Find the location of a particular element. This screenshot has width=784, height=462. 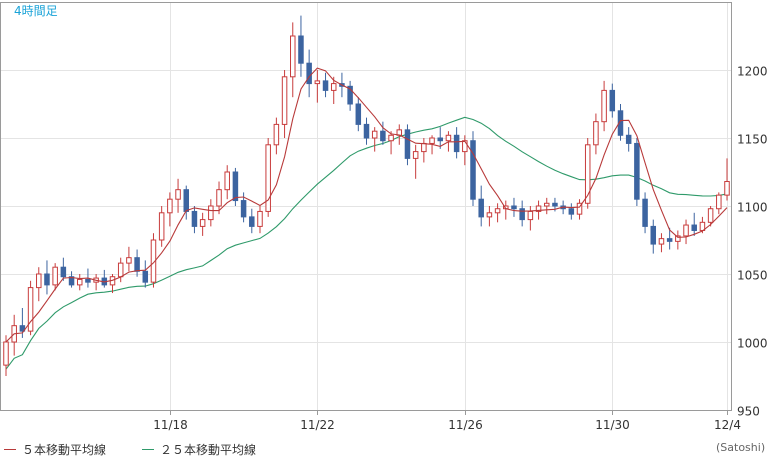

y-tick-label: 1150 is located at coordinates (752, 140).